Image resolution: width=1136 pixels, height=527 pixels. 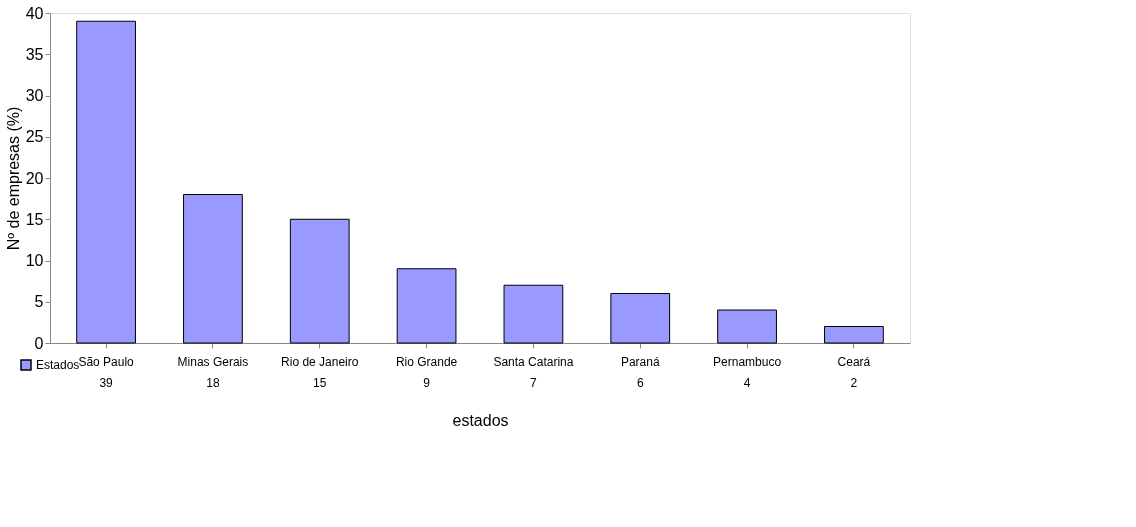 What do you see at coordinates (640, 361) in the screenshot?
I see `x-tick-label: Paraná` at bounding box center [640, 361].